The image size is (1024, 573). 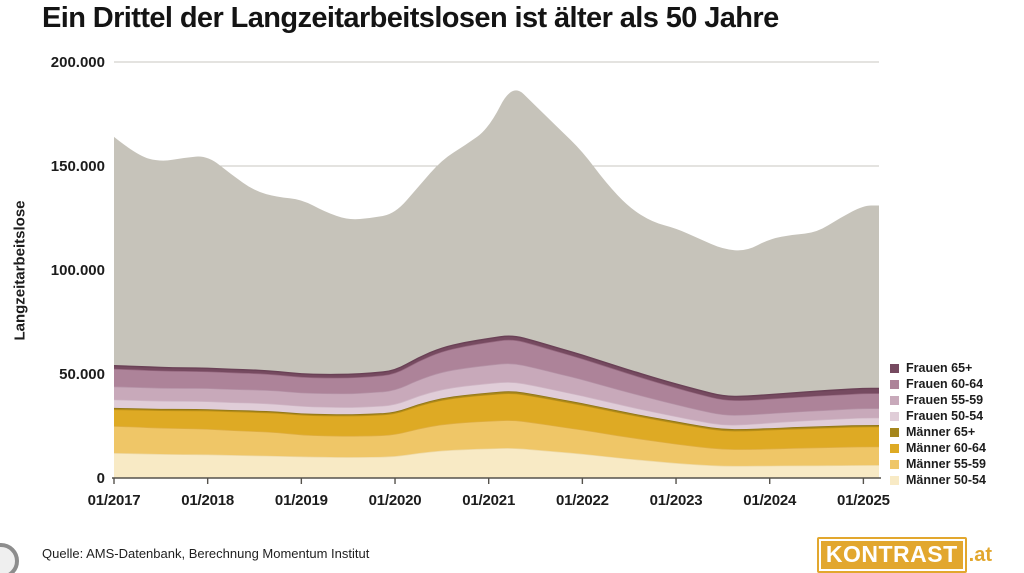 I want to click on x-tick-label: 01/2025, so click(x=863, y=500).